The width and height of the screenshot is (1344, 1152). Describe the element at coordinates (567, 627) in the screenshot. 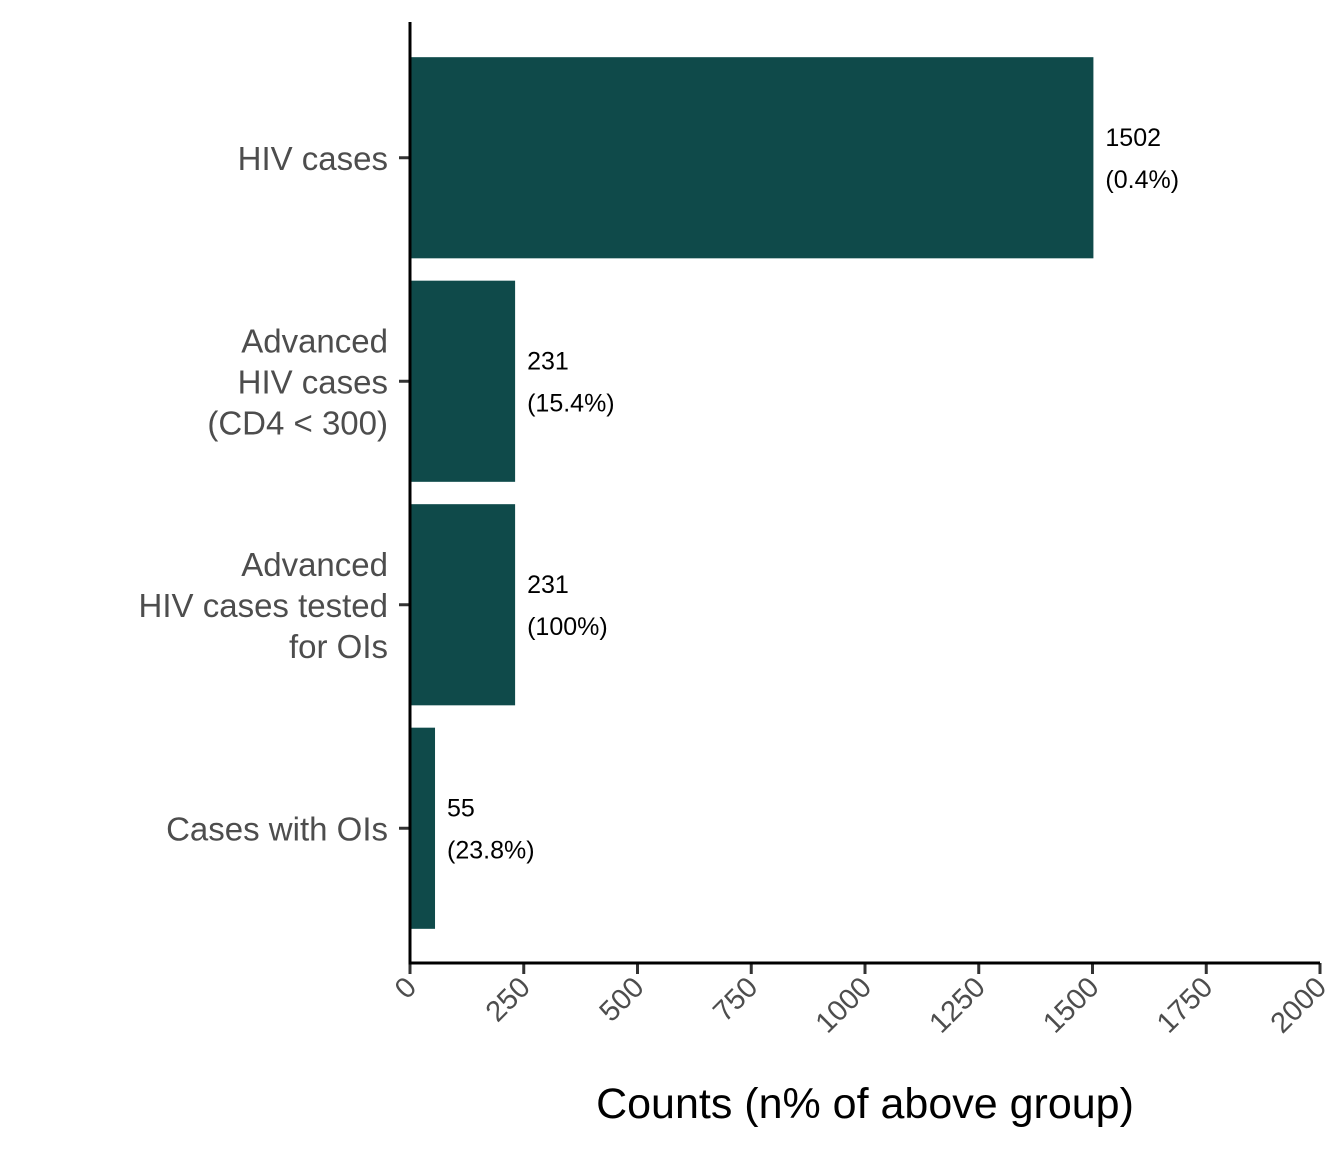

I see `bar-percent-label: (100%)` at that location.